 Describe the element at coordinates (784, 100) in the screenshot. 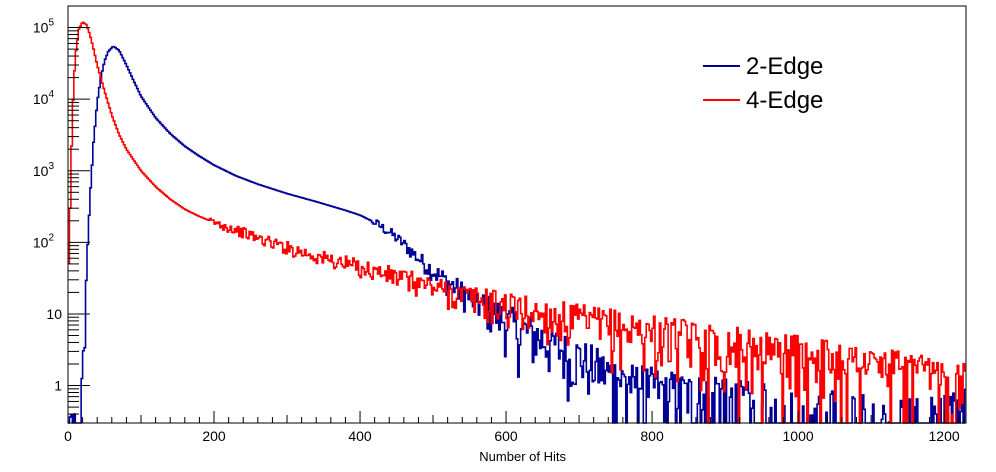

I see `legend-label-4-edge: 4-Edge` at that location.